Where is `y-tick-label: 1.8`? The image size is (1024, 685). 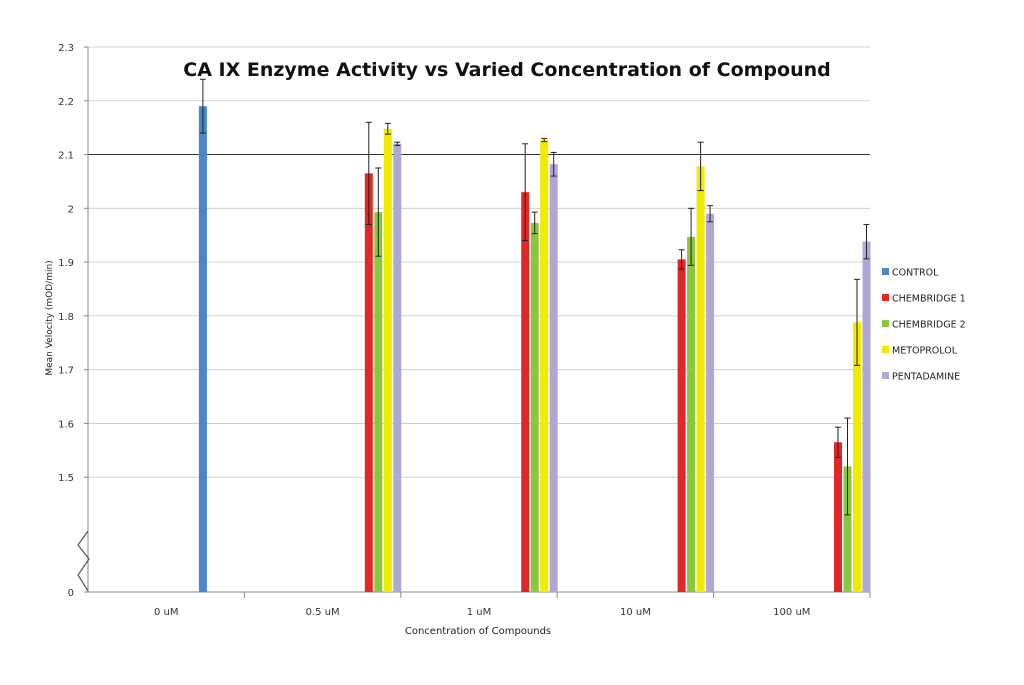 y-tick-label: 1.8 is located at coordinates (66, 317).